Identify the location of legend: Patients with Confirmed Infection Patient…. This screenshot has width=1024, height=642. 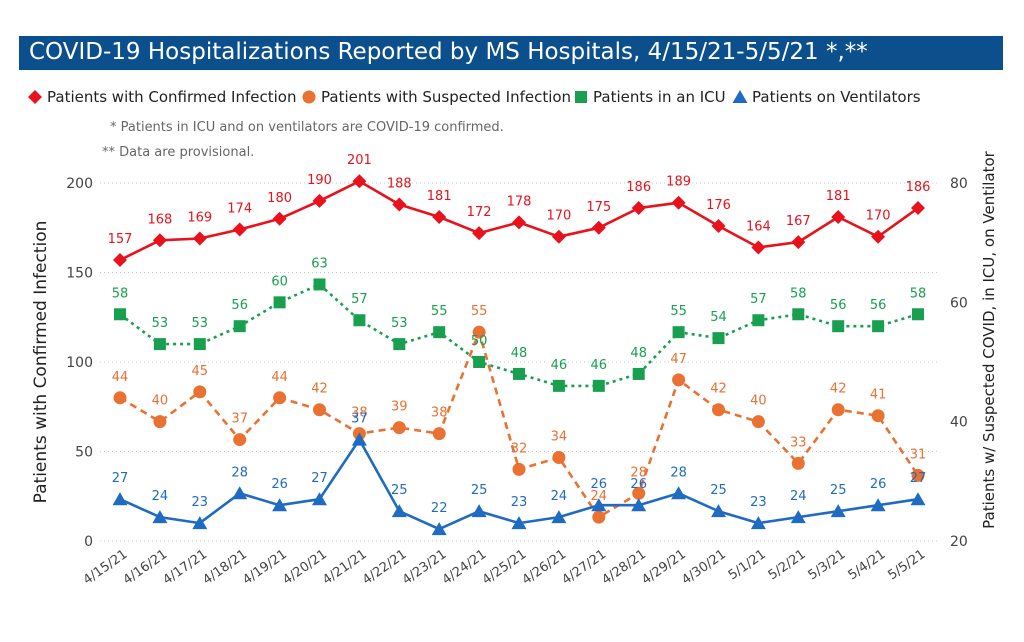
(474, 97).